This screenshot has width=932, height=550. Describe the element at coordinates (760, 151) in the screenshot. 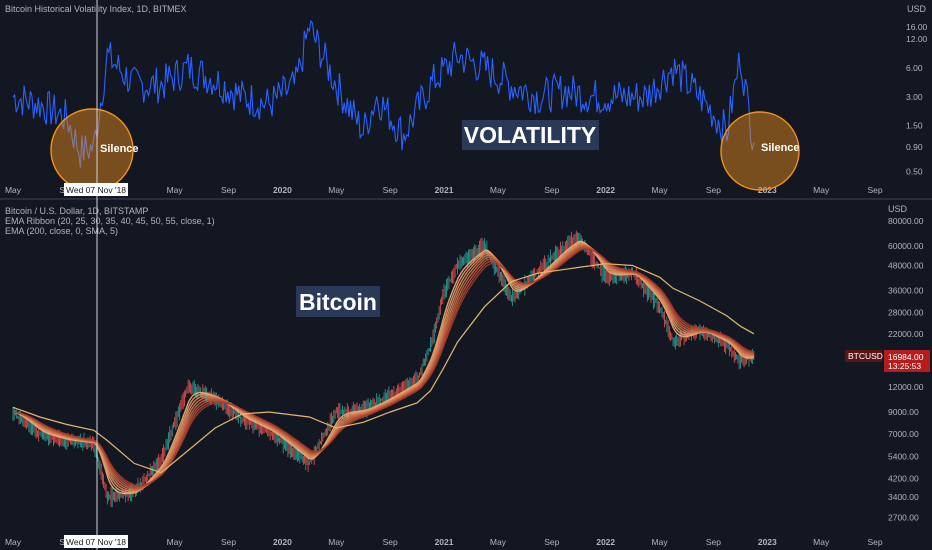

I see `silence-highlight-right` at that location.